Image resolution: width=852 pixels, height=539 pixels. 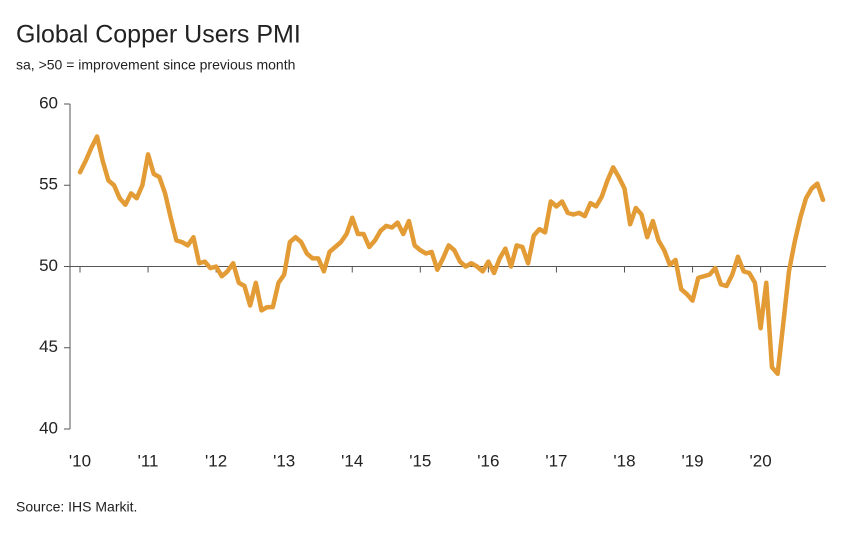 What do you see at coordinates (158, 35) in the screenshot?
I see `chart-title: Global Copper Users PMI` at bounding box center [158, 35].